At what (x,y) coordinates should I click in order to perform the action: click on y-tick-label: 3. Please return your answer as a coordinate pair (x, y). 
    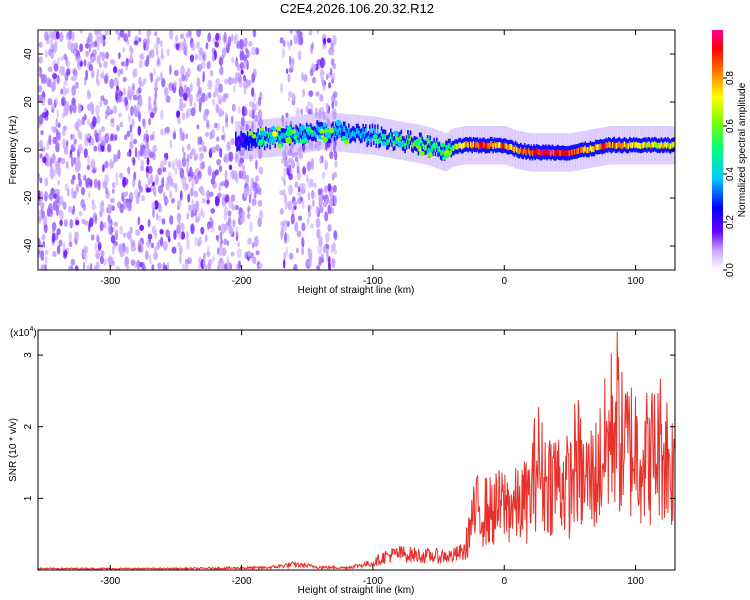
    Looking at the image, I should click on (28, 355).